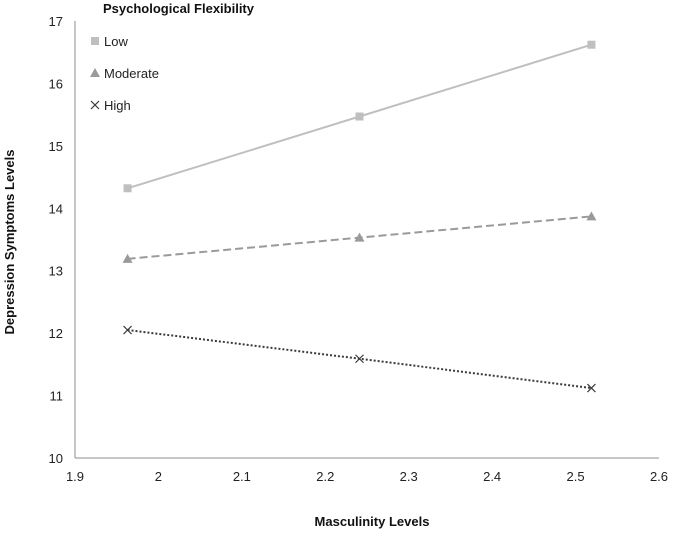  What do you see at coordinates (56, 21) in the screenshot?
I see `y-tick-label: 17` at bounding box center [56, 21].